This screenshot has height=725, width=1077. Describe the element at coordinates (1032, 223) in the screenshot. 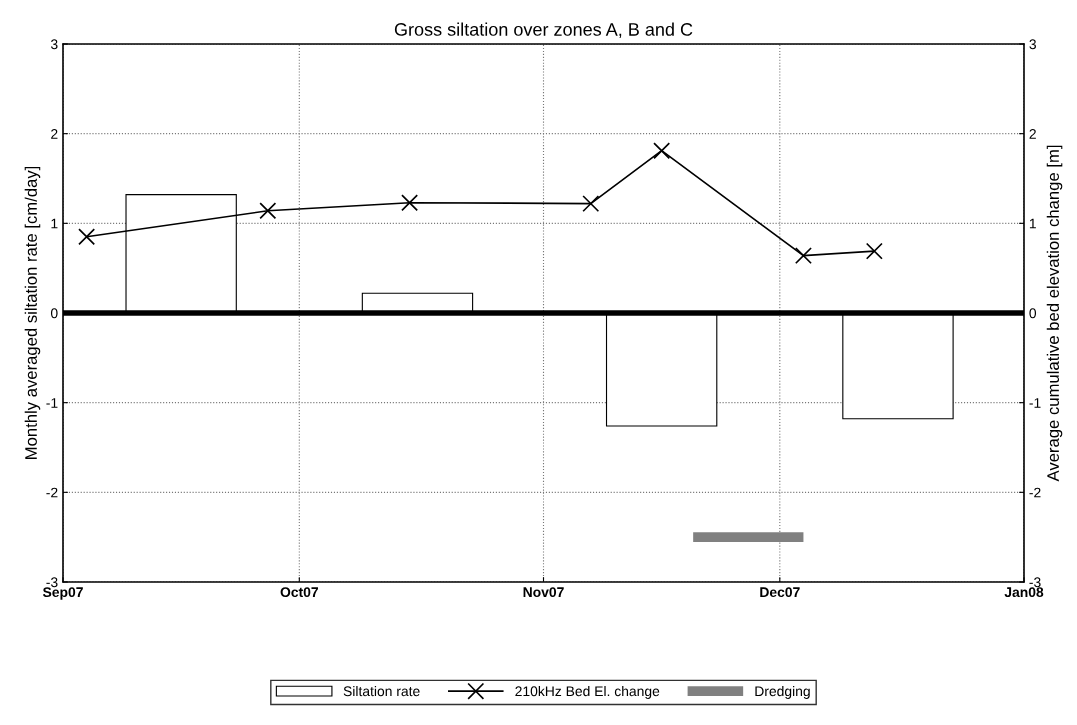

I see `y2-tick-label: 1` at that location.